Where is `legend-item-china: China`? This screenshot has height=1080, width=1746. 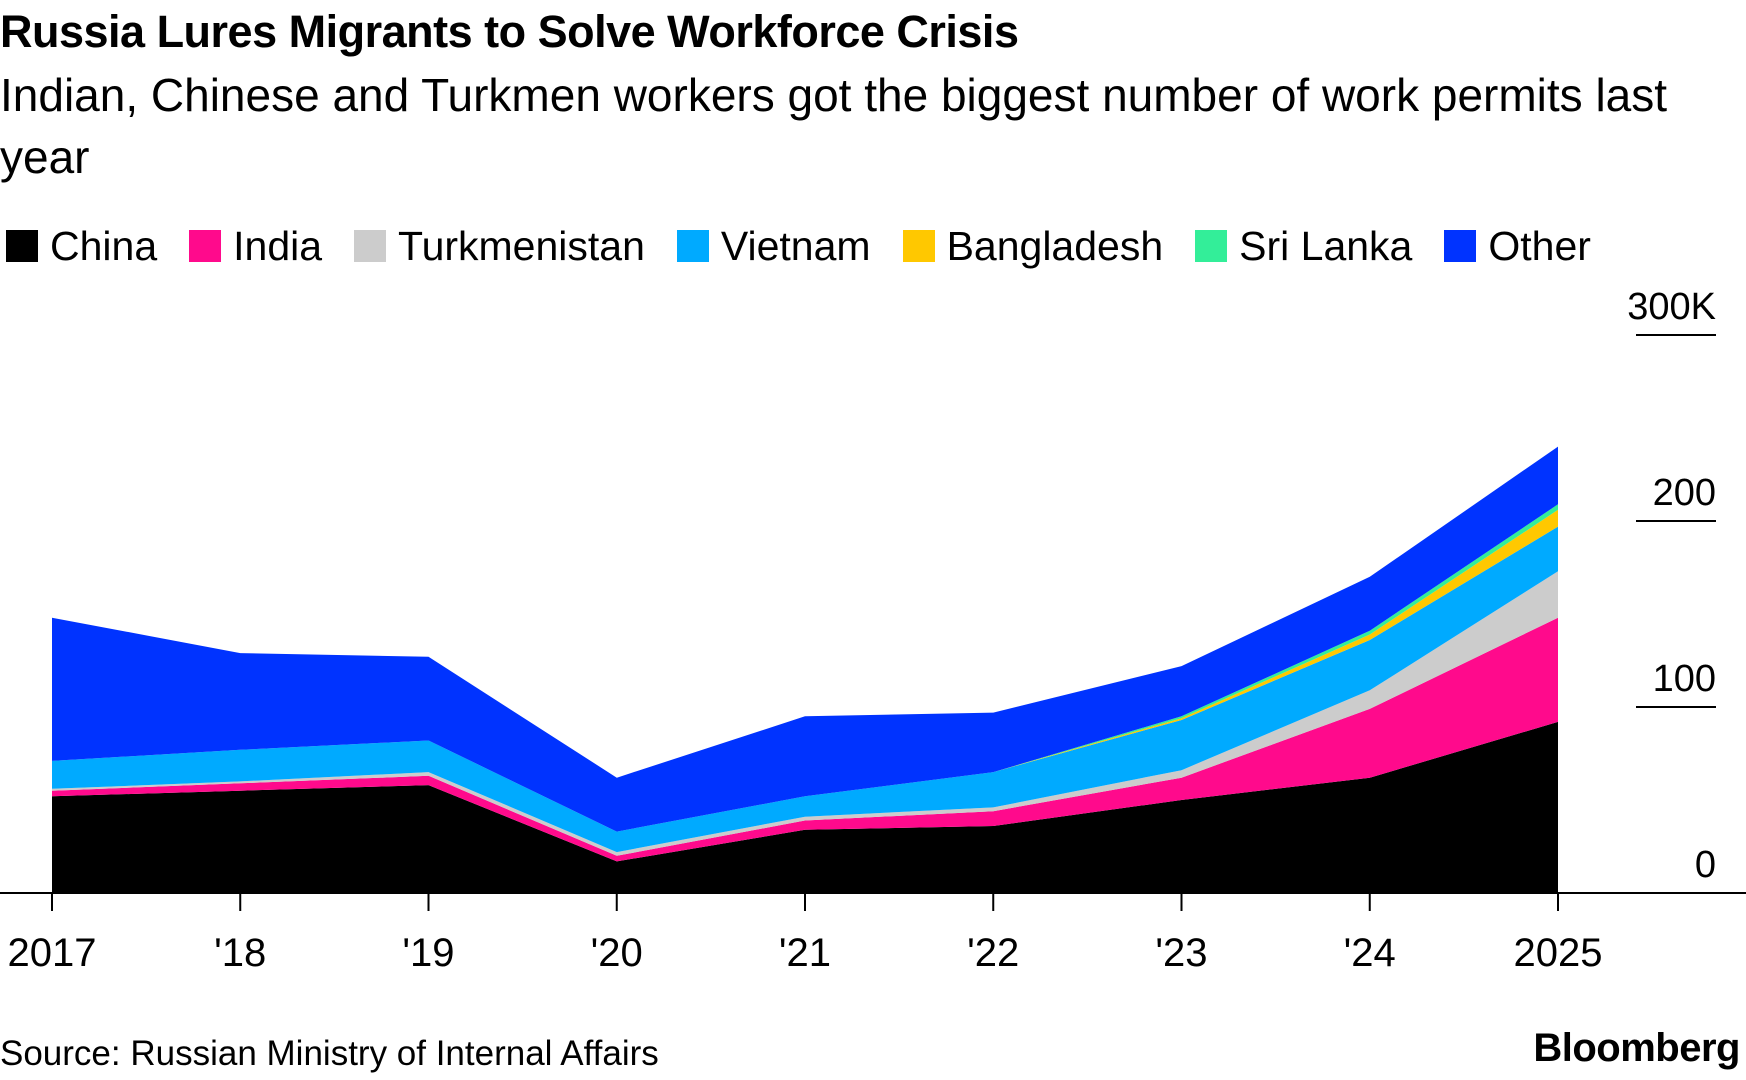
legend-item-china: China is located at coordinates (81, 246).